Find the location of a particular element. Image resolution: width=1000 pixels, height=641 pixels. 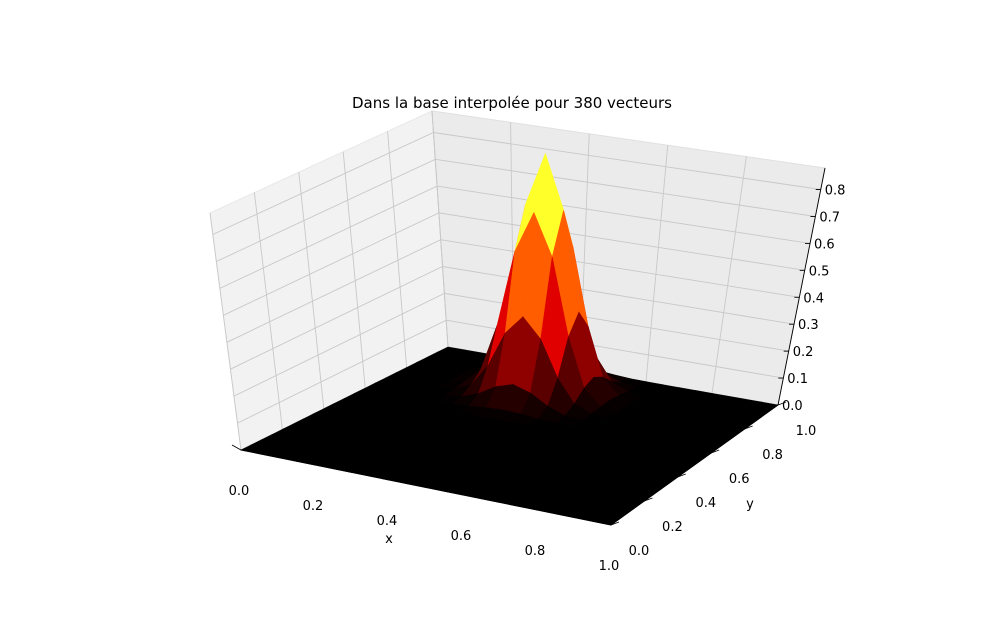

y-tick-label-3: 0.6 is located at coordinates (739, 479).